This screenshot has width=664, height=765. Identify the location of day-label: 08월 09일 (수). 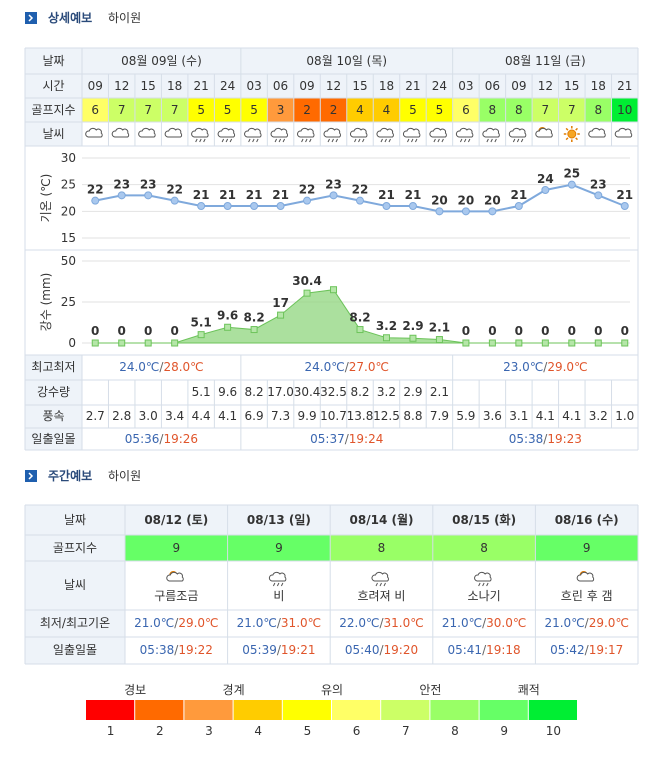
(161, 61).